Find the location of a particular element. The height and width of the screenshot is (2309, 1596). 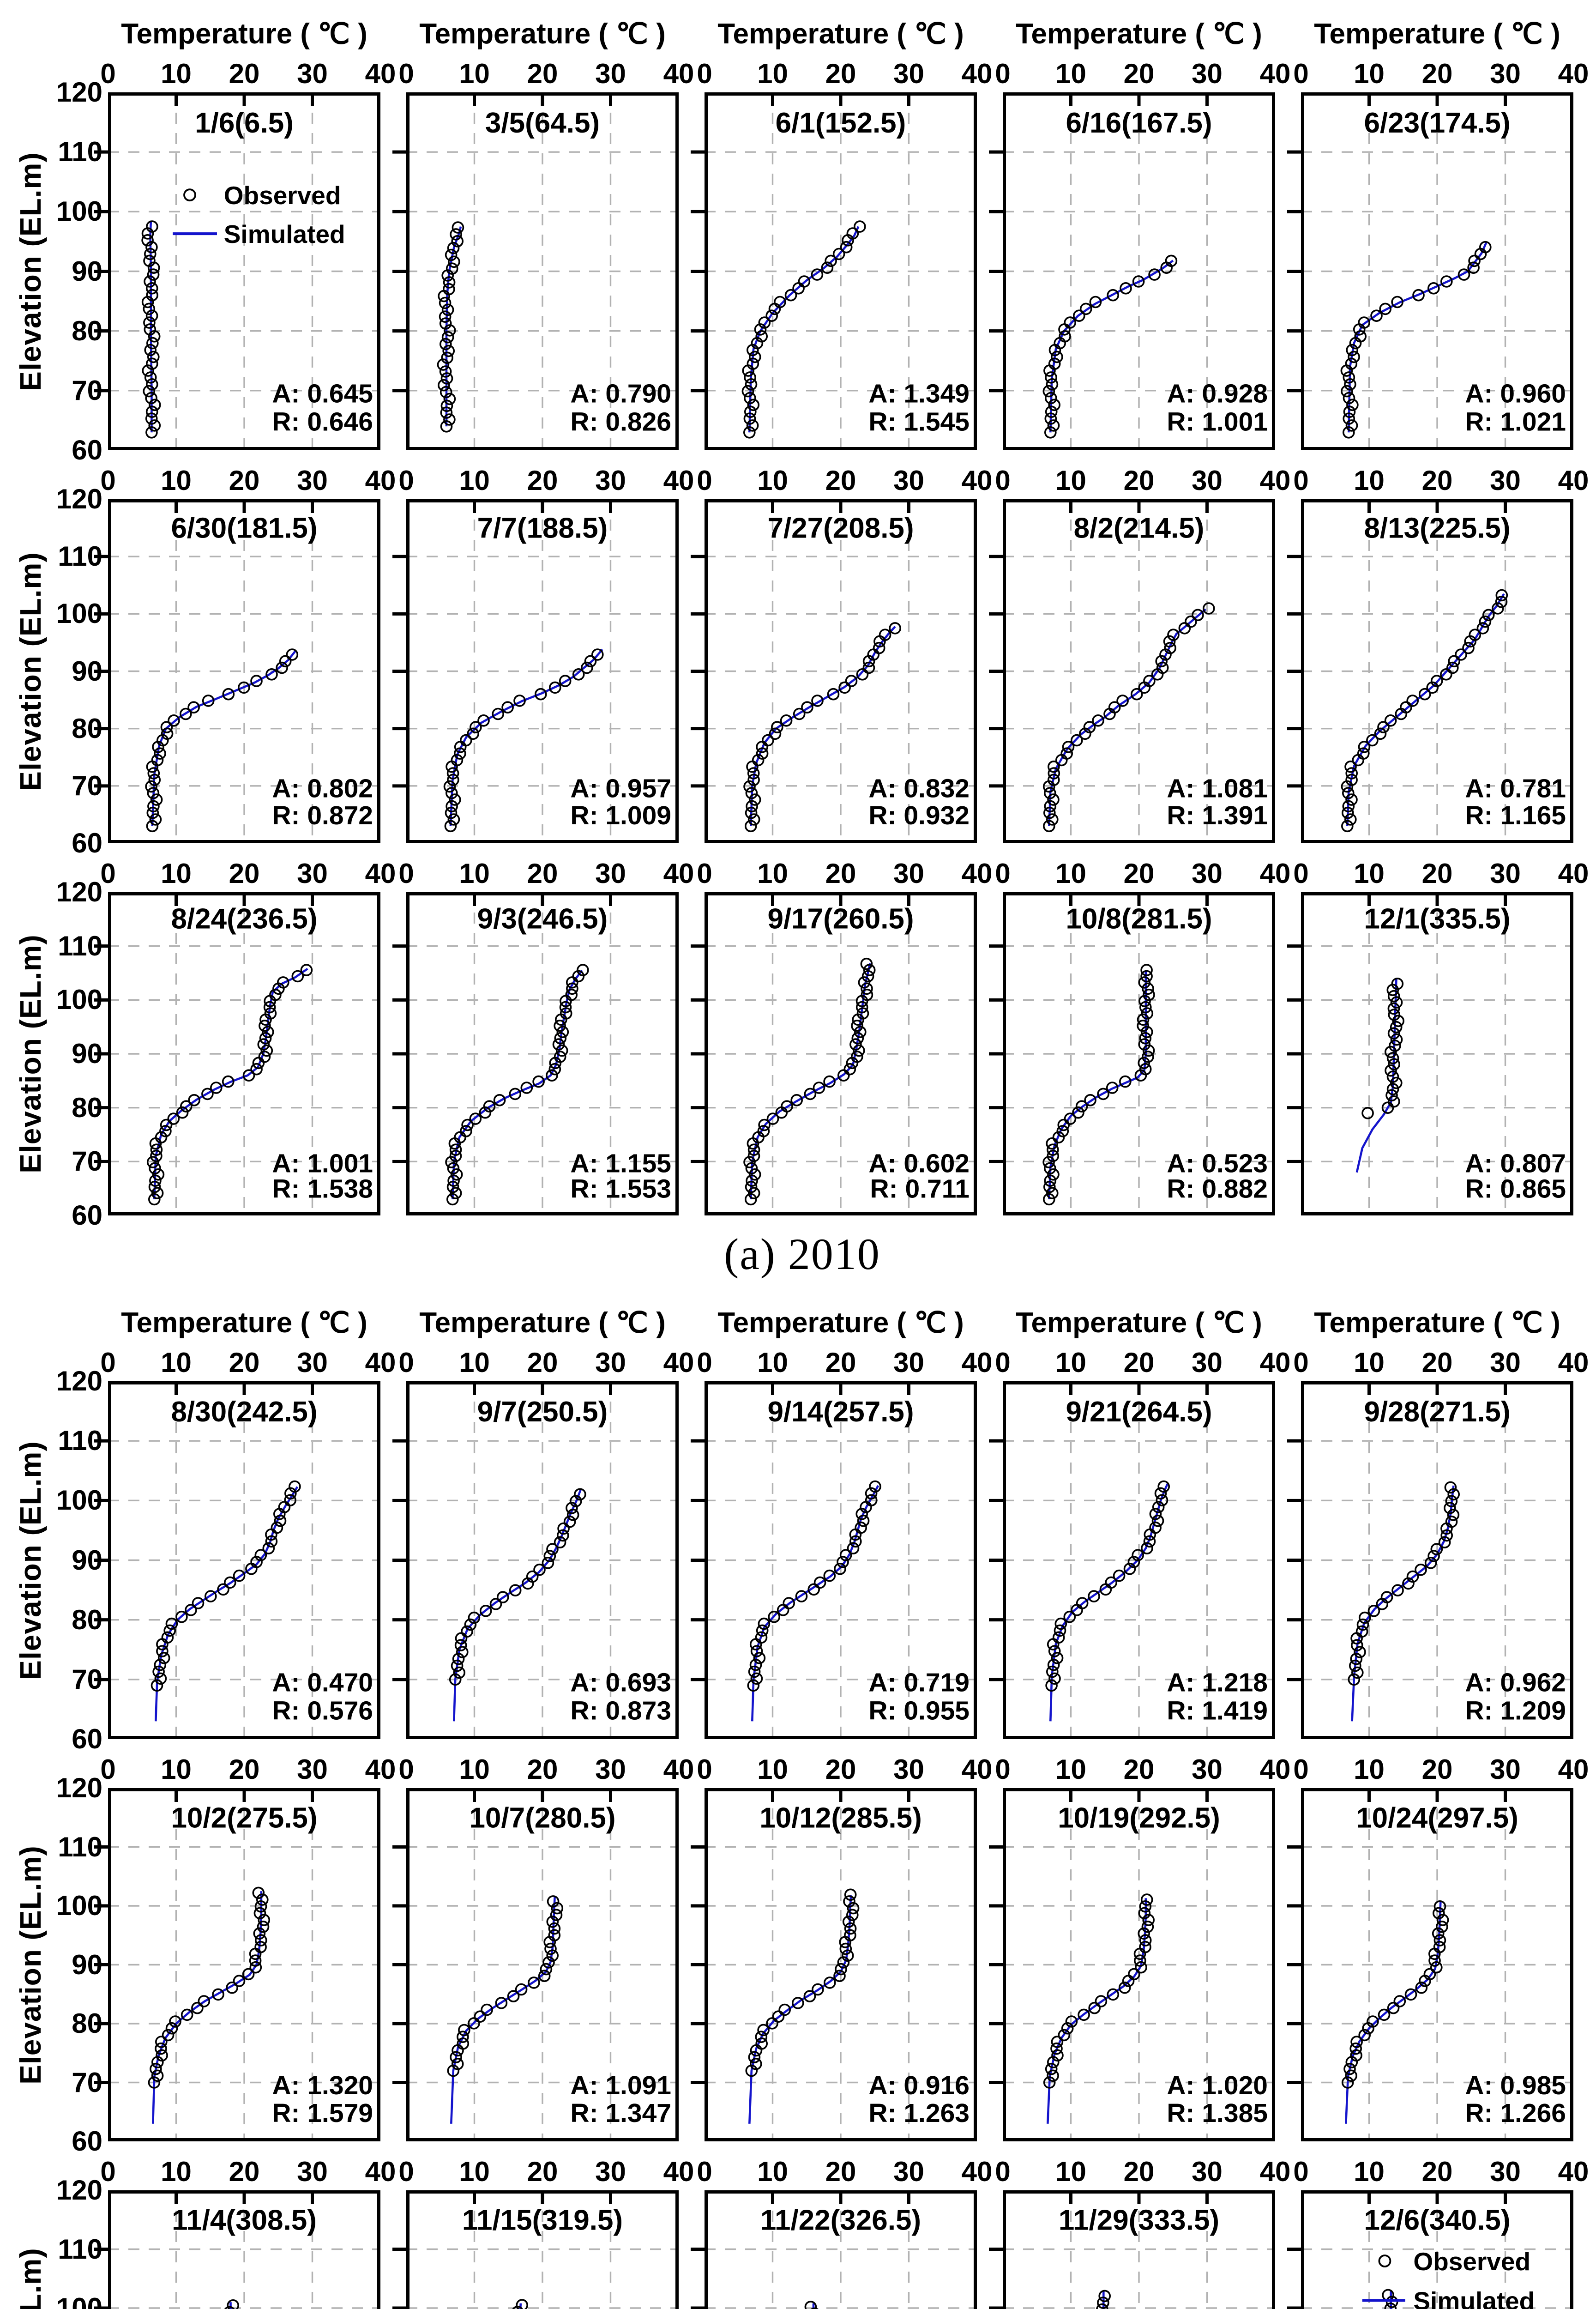

temperature-profile-panel: 0 10 20 30 40 10/12(285.5) A: 0.916 R: 1.263 is located at coordinates (842, 1946).